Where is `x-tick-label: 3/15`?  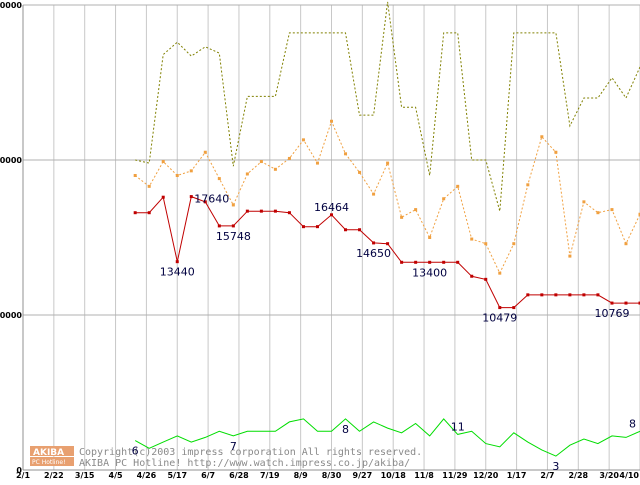 x-tick-label: 3/15 is located at coordinates (85, 475).